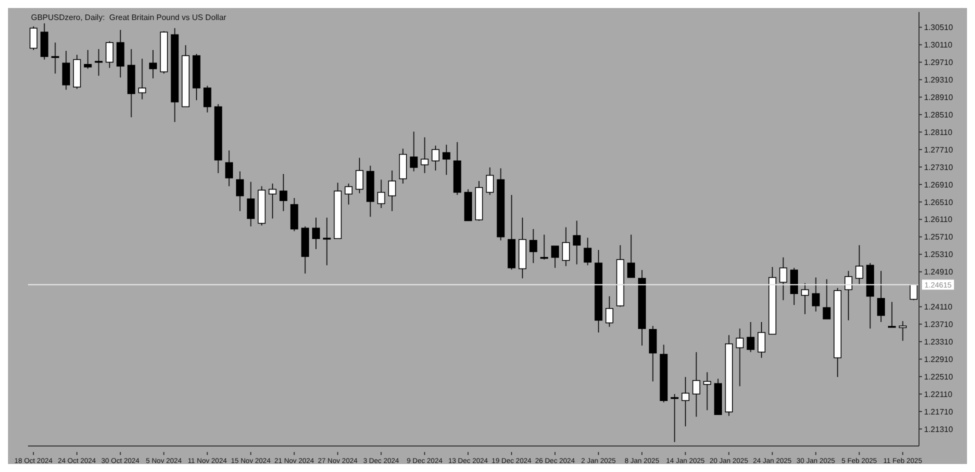  I want to click on y-tick-label: 1.22510, so click(939, 377).